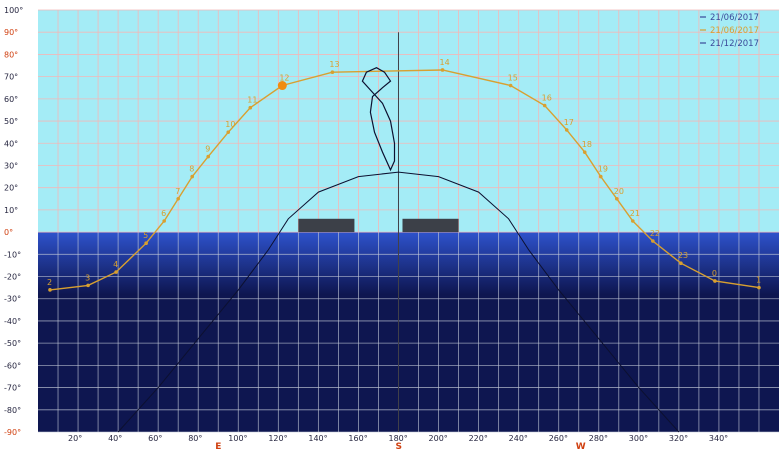 This screenshot has height=453, width=779. What do you see at coordinates (445, 62) in the screenshot?
I see `hour-label: 14` at bounding box center [445, 62].